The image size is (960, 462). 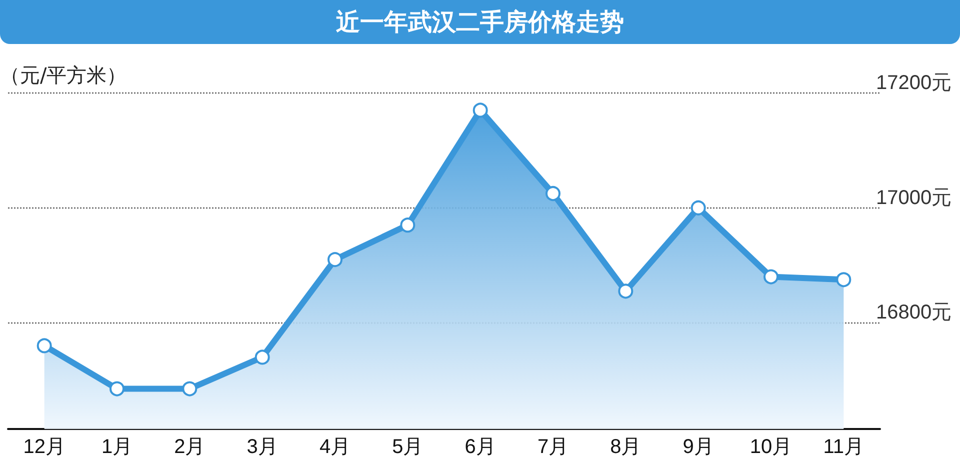 What do you see at coordinates (914, 83) in the screenshot?
I see `y-tick-label: 17200元` at bounding box center [914, 83].